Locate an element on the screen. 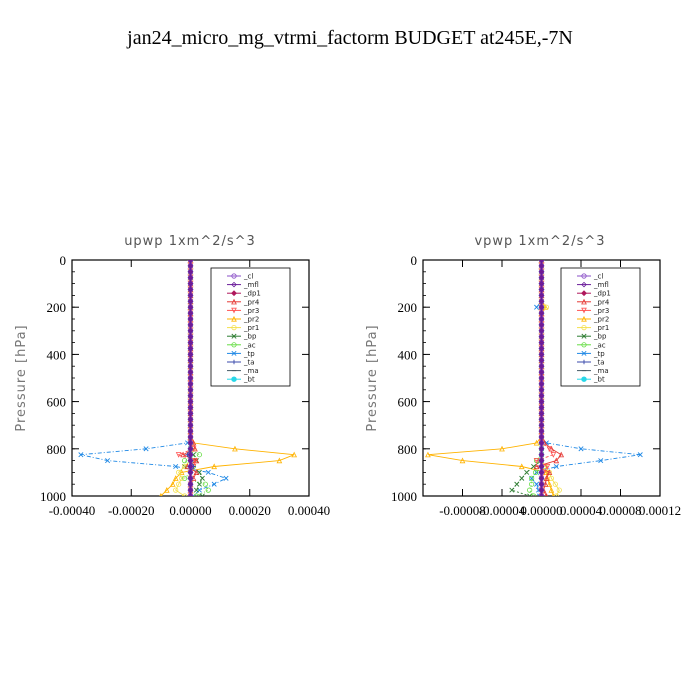 The height and width of the screenshot is (700, 700). x-tick-label: 0.00004 is located at coordinates (581, 510).